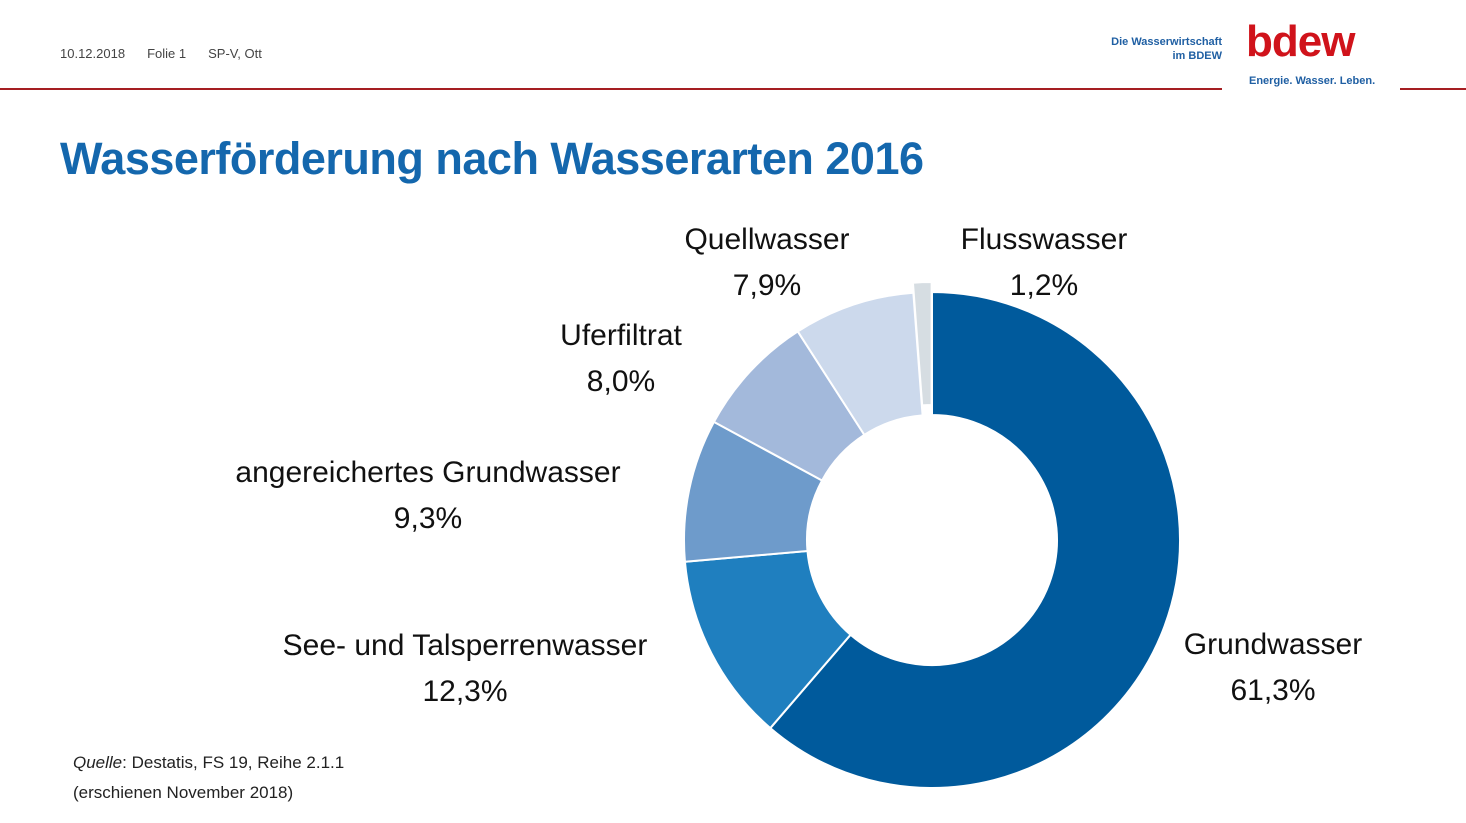 This screenshot has width=1466, height=823. What do you see at coordinates (1166, 49) in the screenshot?
I see `brand-subtitle: Die Wasserwirtschaft im BDEW` at bounding box center [1166, 49].